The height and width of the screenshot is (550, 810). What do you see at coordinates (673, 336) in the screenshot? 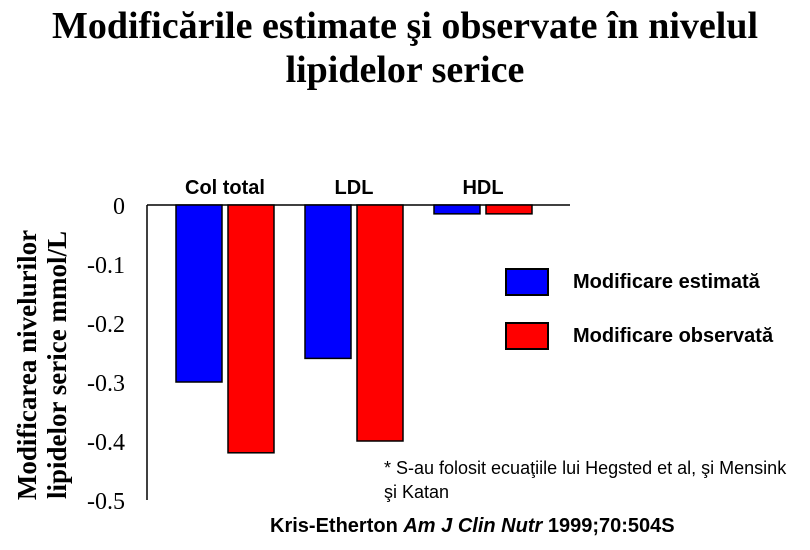
I see `legend-label-observed: Modificare observată` at bounding box center [673, 336].